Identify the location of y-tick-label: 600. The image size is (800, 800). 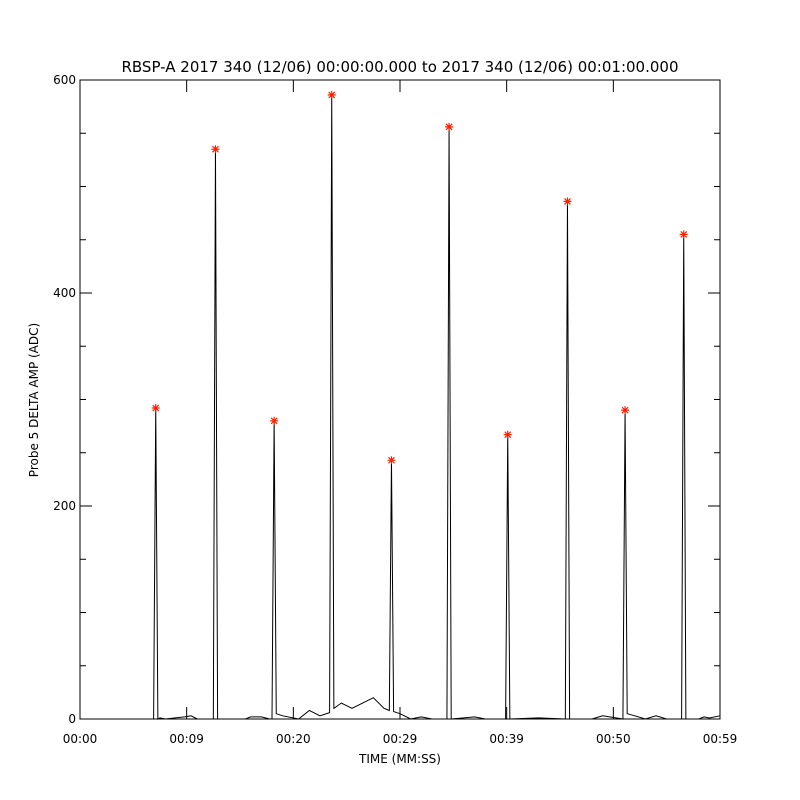
(64, 80).